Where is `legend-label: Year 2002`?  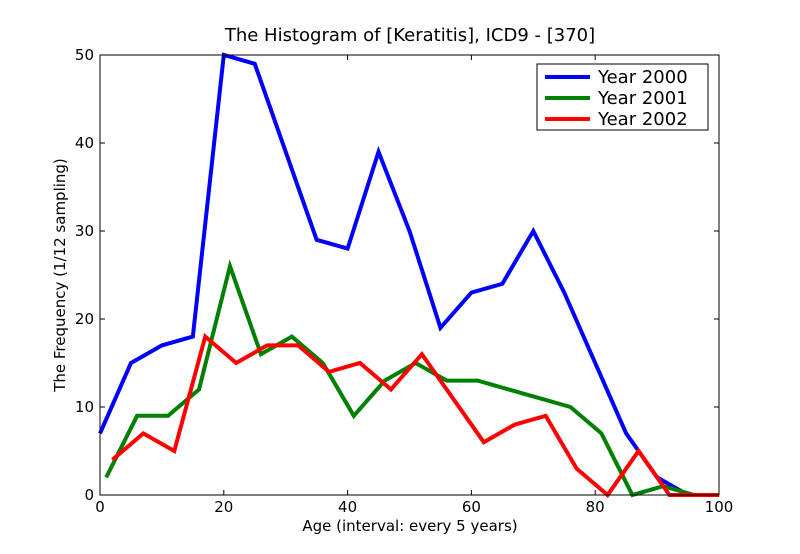 legend-label: Year 2002 is located at coordinates (642, 119).